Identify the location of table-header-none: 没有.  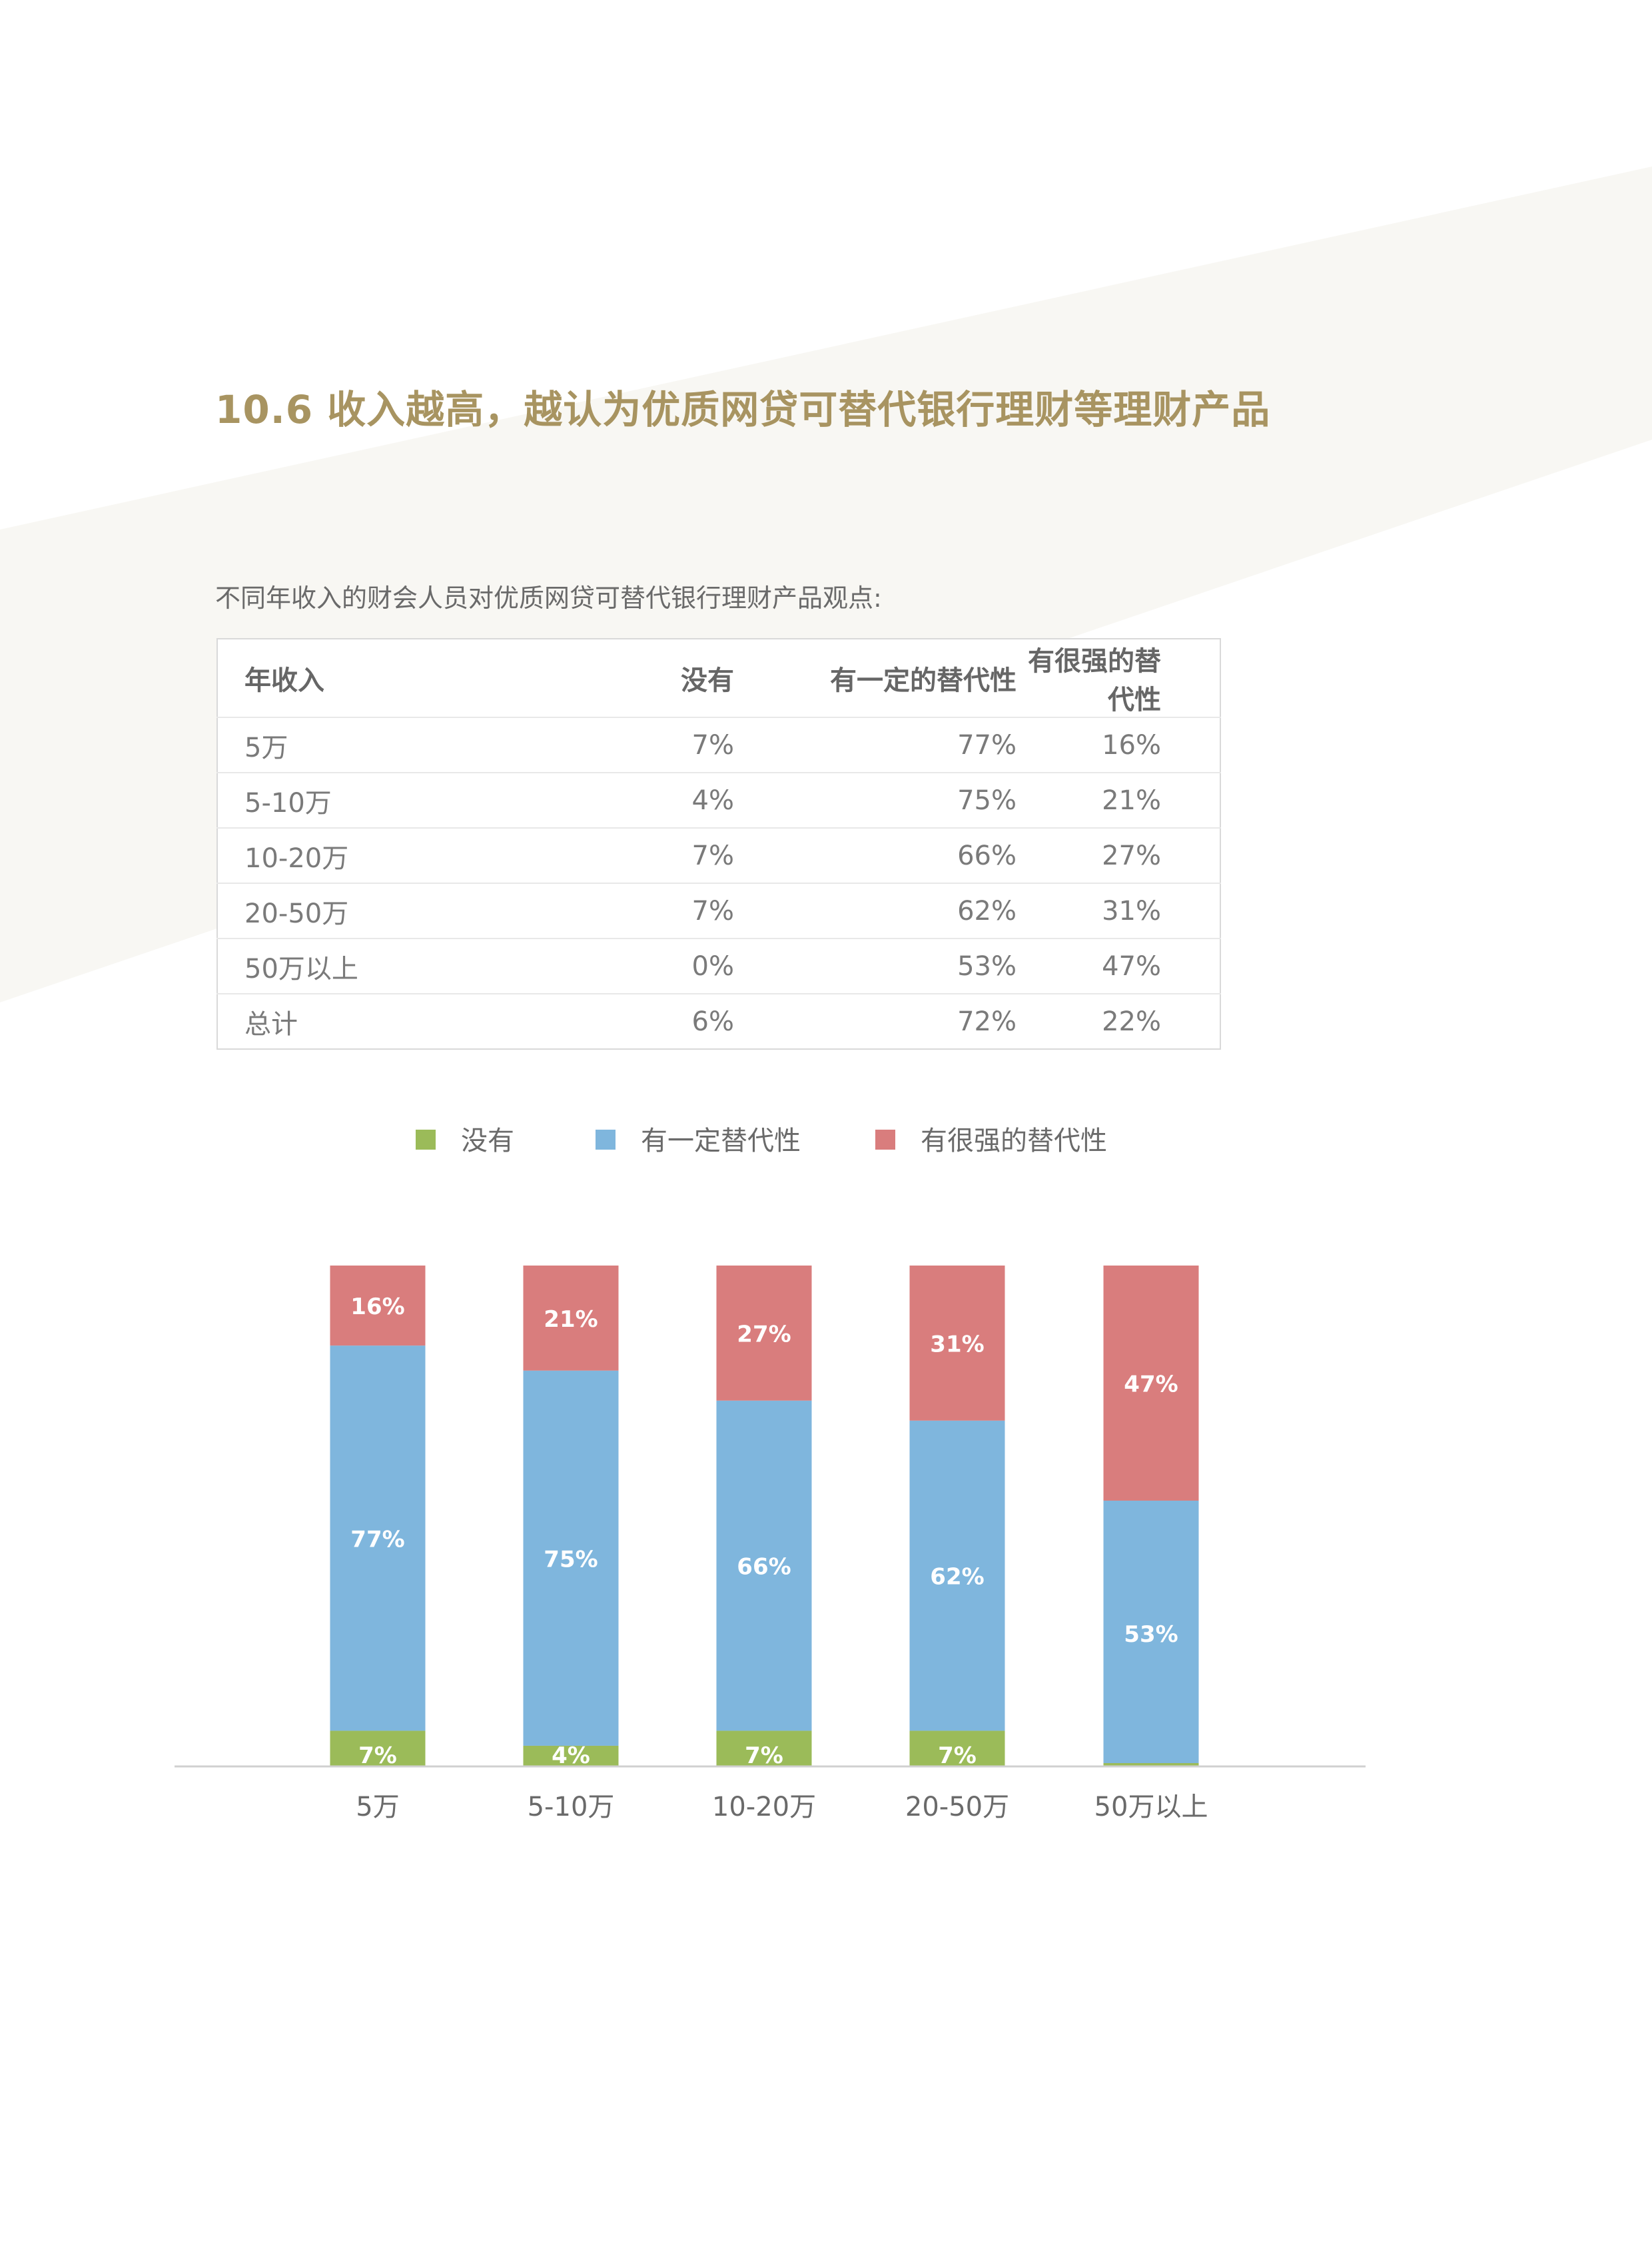
(637, 678).